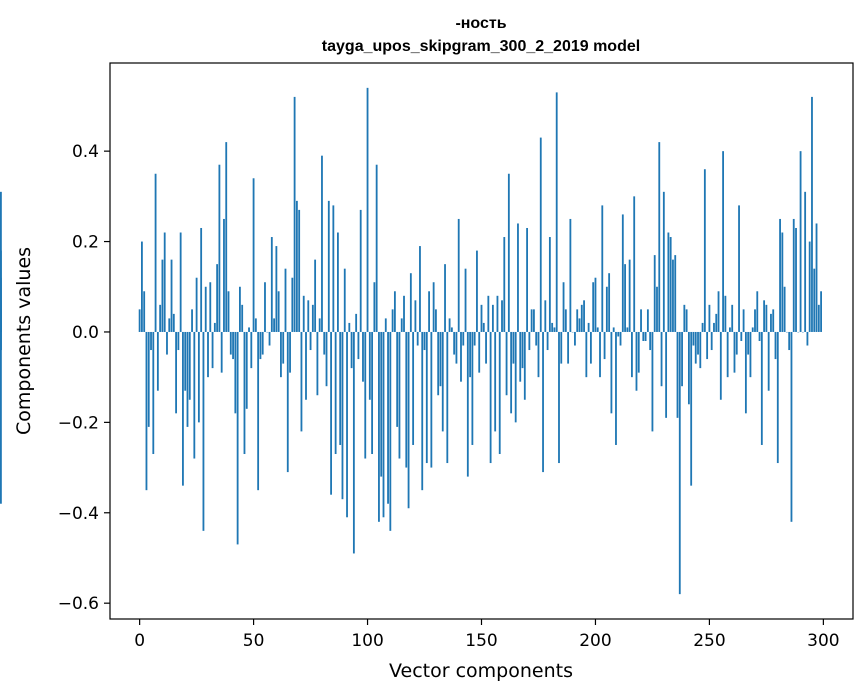 The height and width of the screenshot is (696, 867). Describe the element at coordinates (367, 641) in the screenshot. I see `x-tick-label: 100` at that location.